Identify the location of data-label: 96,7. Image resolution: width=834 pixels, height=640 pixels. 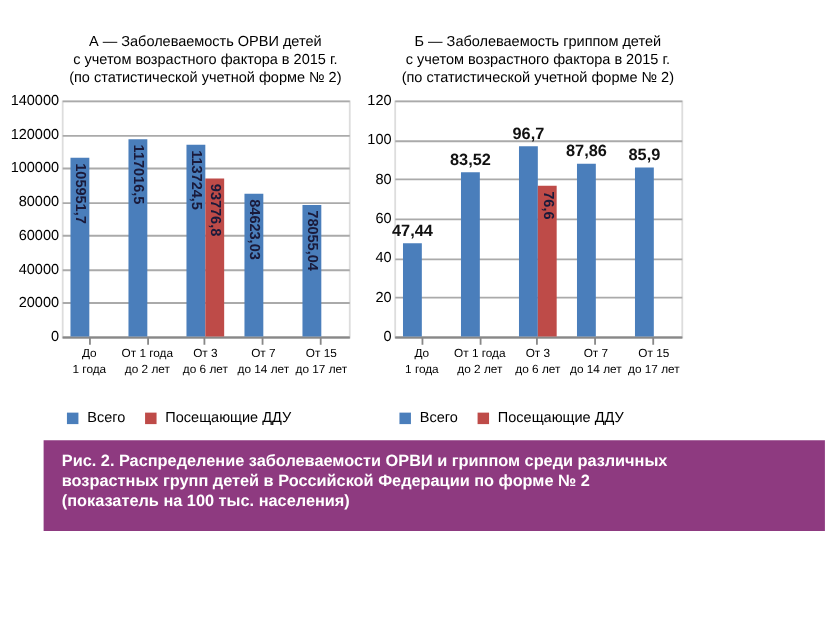
(529, 133).